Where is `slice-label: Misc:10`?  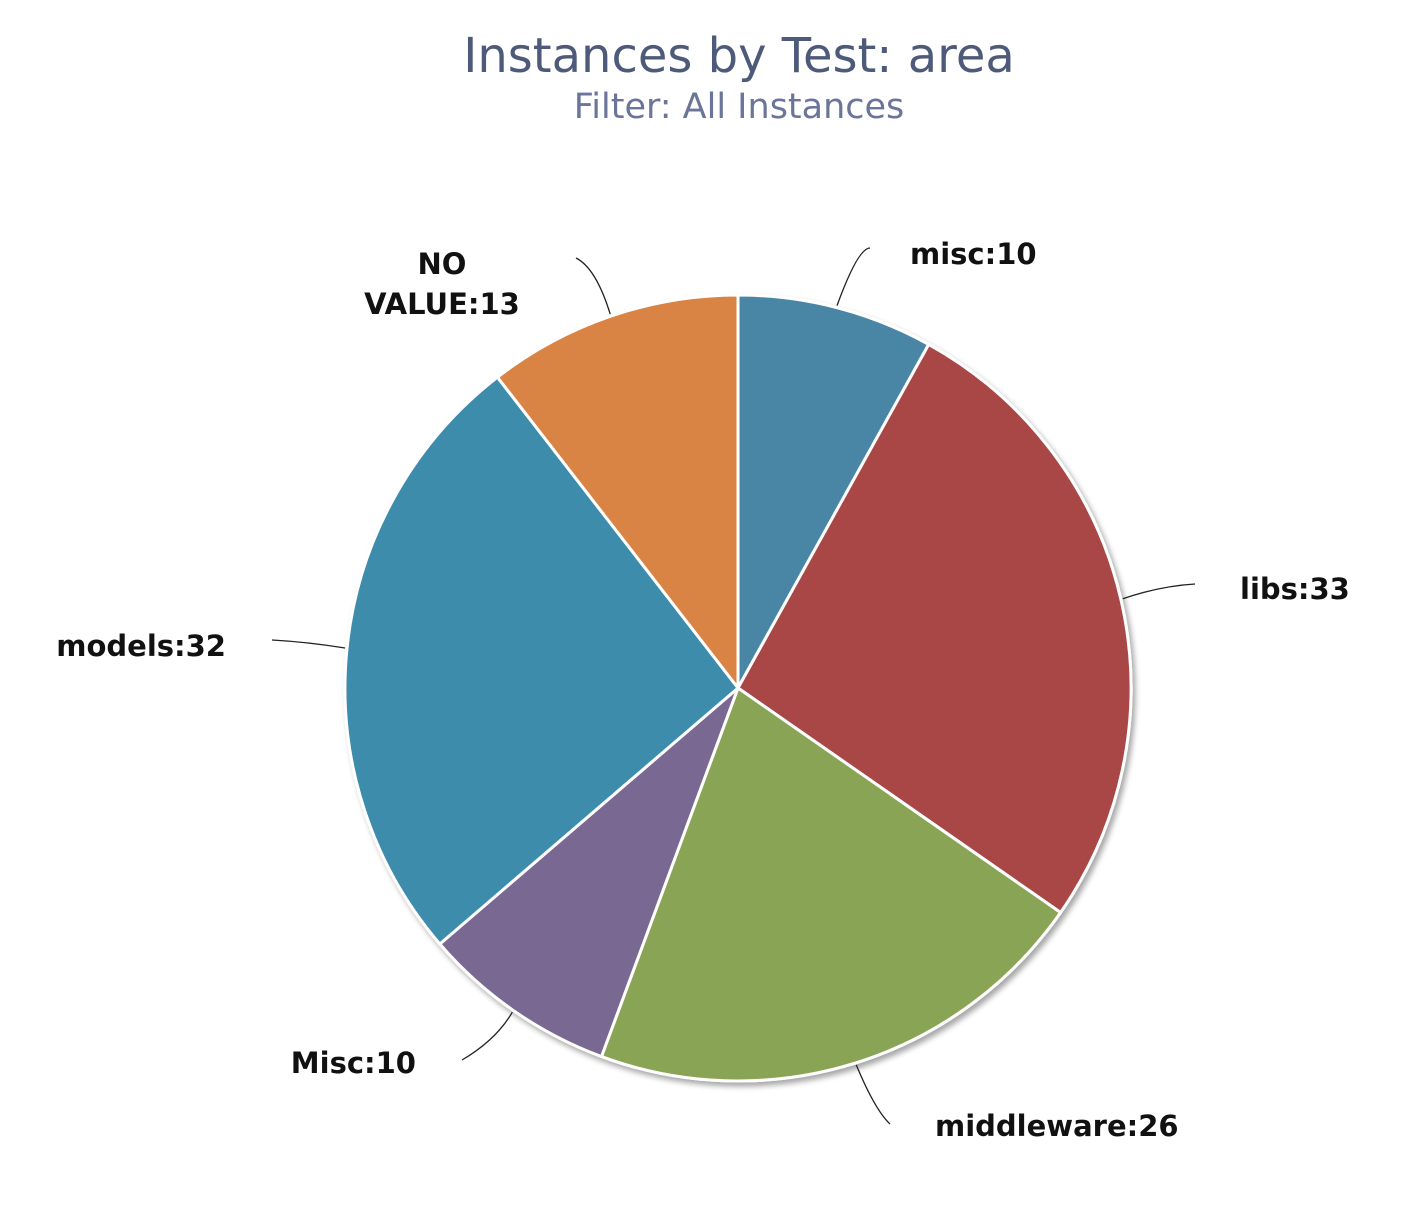
slice-label: Misc:10 is located at coordinates (353, 1063).